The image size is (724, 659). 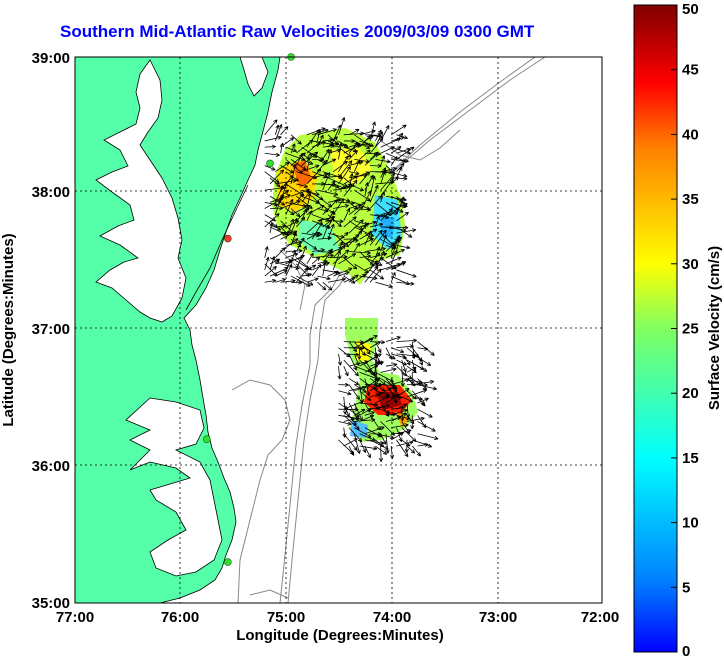 I want to click on pamlico-sound, so click(x=174, y=487).